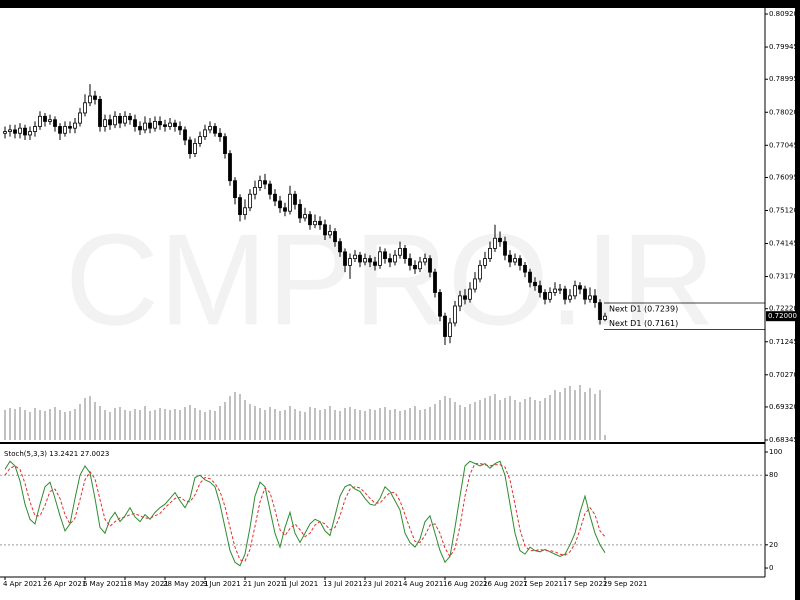  Describe the element at coordinates (783, 440) in the screenshot. I see `y-tick-label: 0.68345` at that location.